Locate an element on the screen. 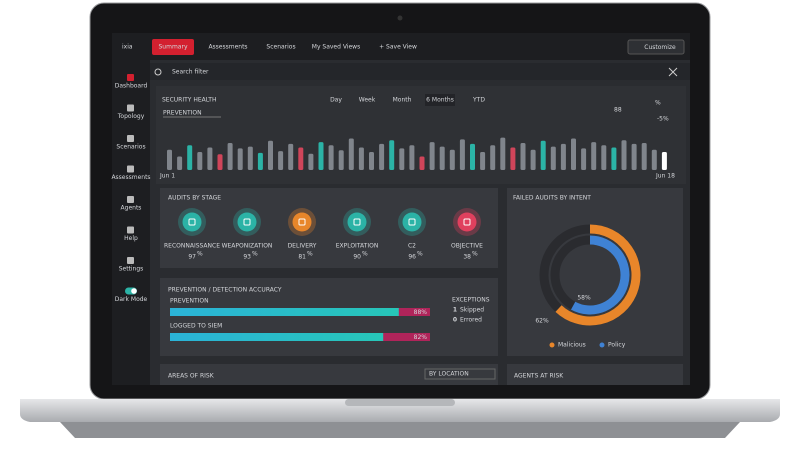  nav-tab: Assessments is located at coordinates (227, 47).